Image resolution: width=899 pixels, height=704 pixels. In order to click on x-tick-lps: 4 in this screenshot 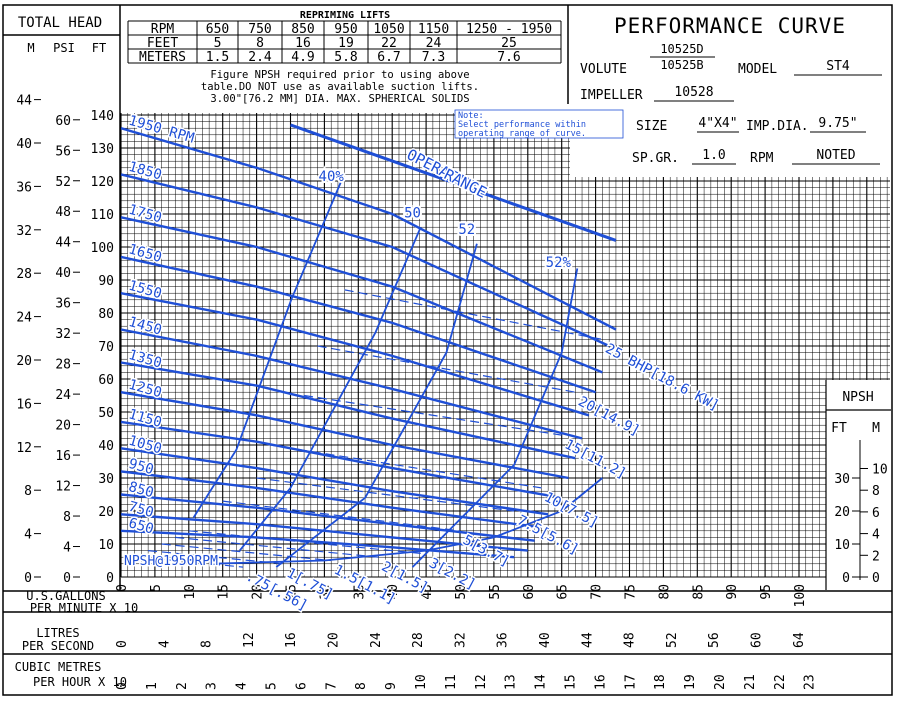, I will do `click(164, 644)`.